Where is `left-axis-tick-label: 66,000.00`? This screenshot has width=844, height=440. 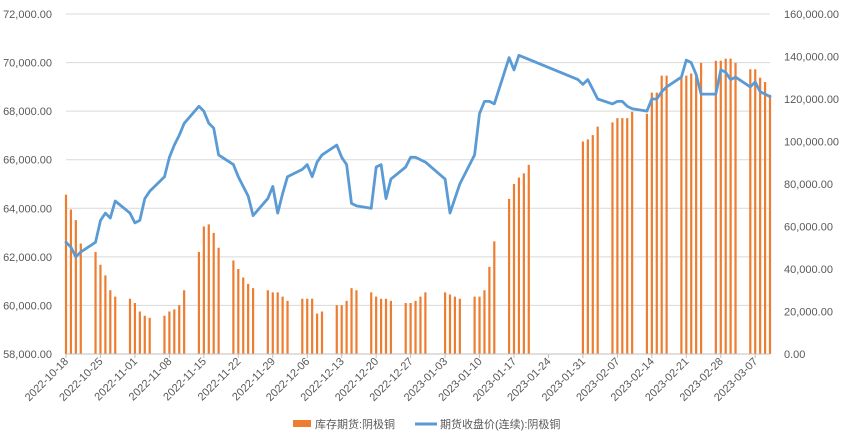 left-axis-tick-label: 66,000.00 is located at coordinates (27, 161).